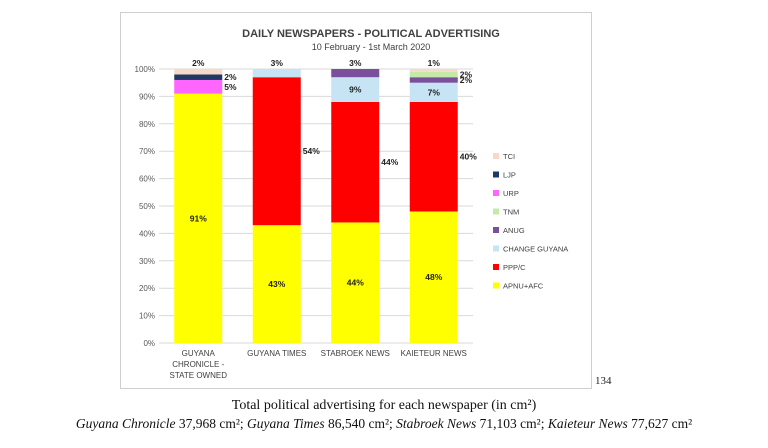  What do you see at coordinates (514, 230) in the screenshot?
I see `legend-label: ANUG` at bounding box center [514, 230].